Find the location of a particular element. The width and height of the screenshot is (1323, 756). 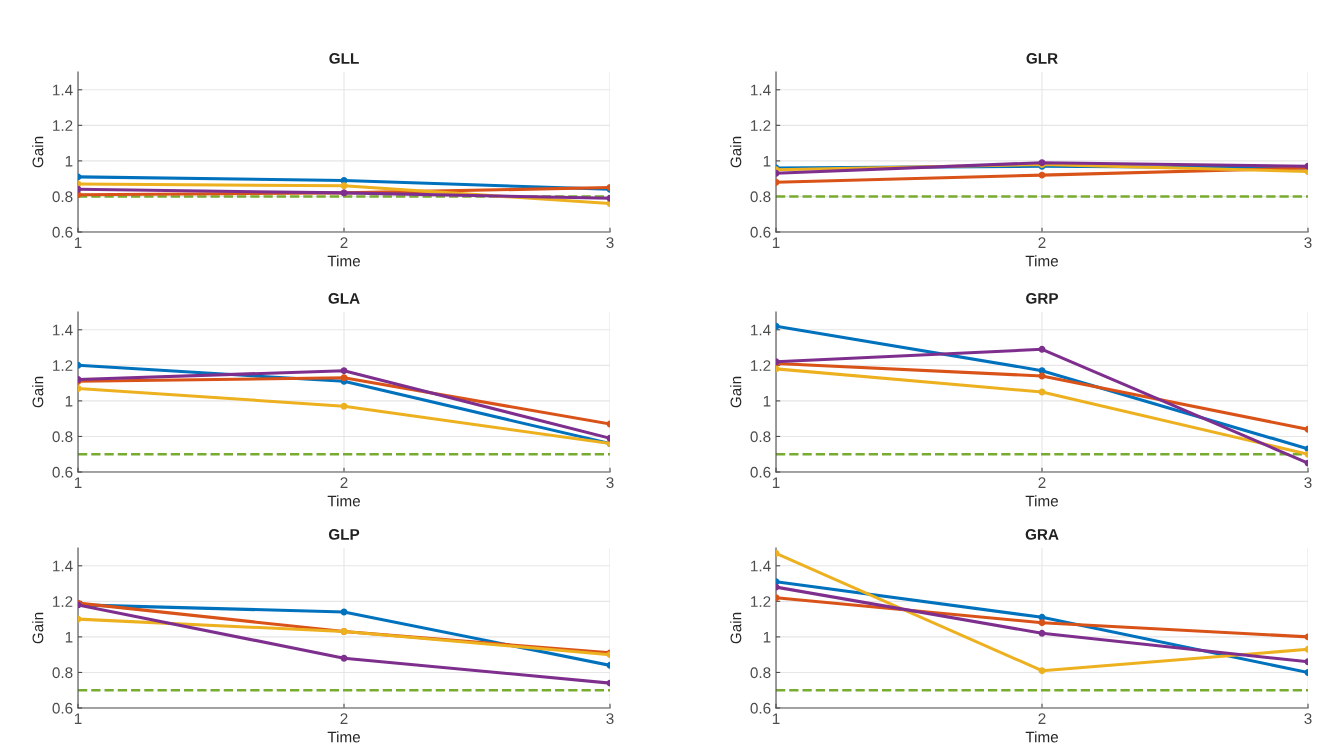

chart-title: GLL is located at coordinates (344, 58).